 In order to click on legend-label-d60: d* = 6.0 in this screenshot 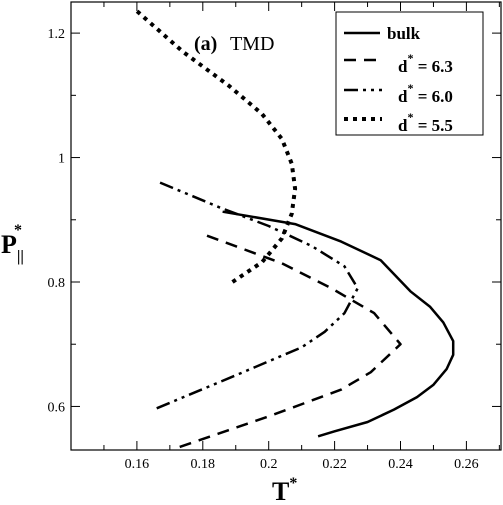, I will do `click(425, 93)`.